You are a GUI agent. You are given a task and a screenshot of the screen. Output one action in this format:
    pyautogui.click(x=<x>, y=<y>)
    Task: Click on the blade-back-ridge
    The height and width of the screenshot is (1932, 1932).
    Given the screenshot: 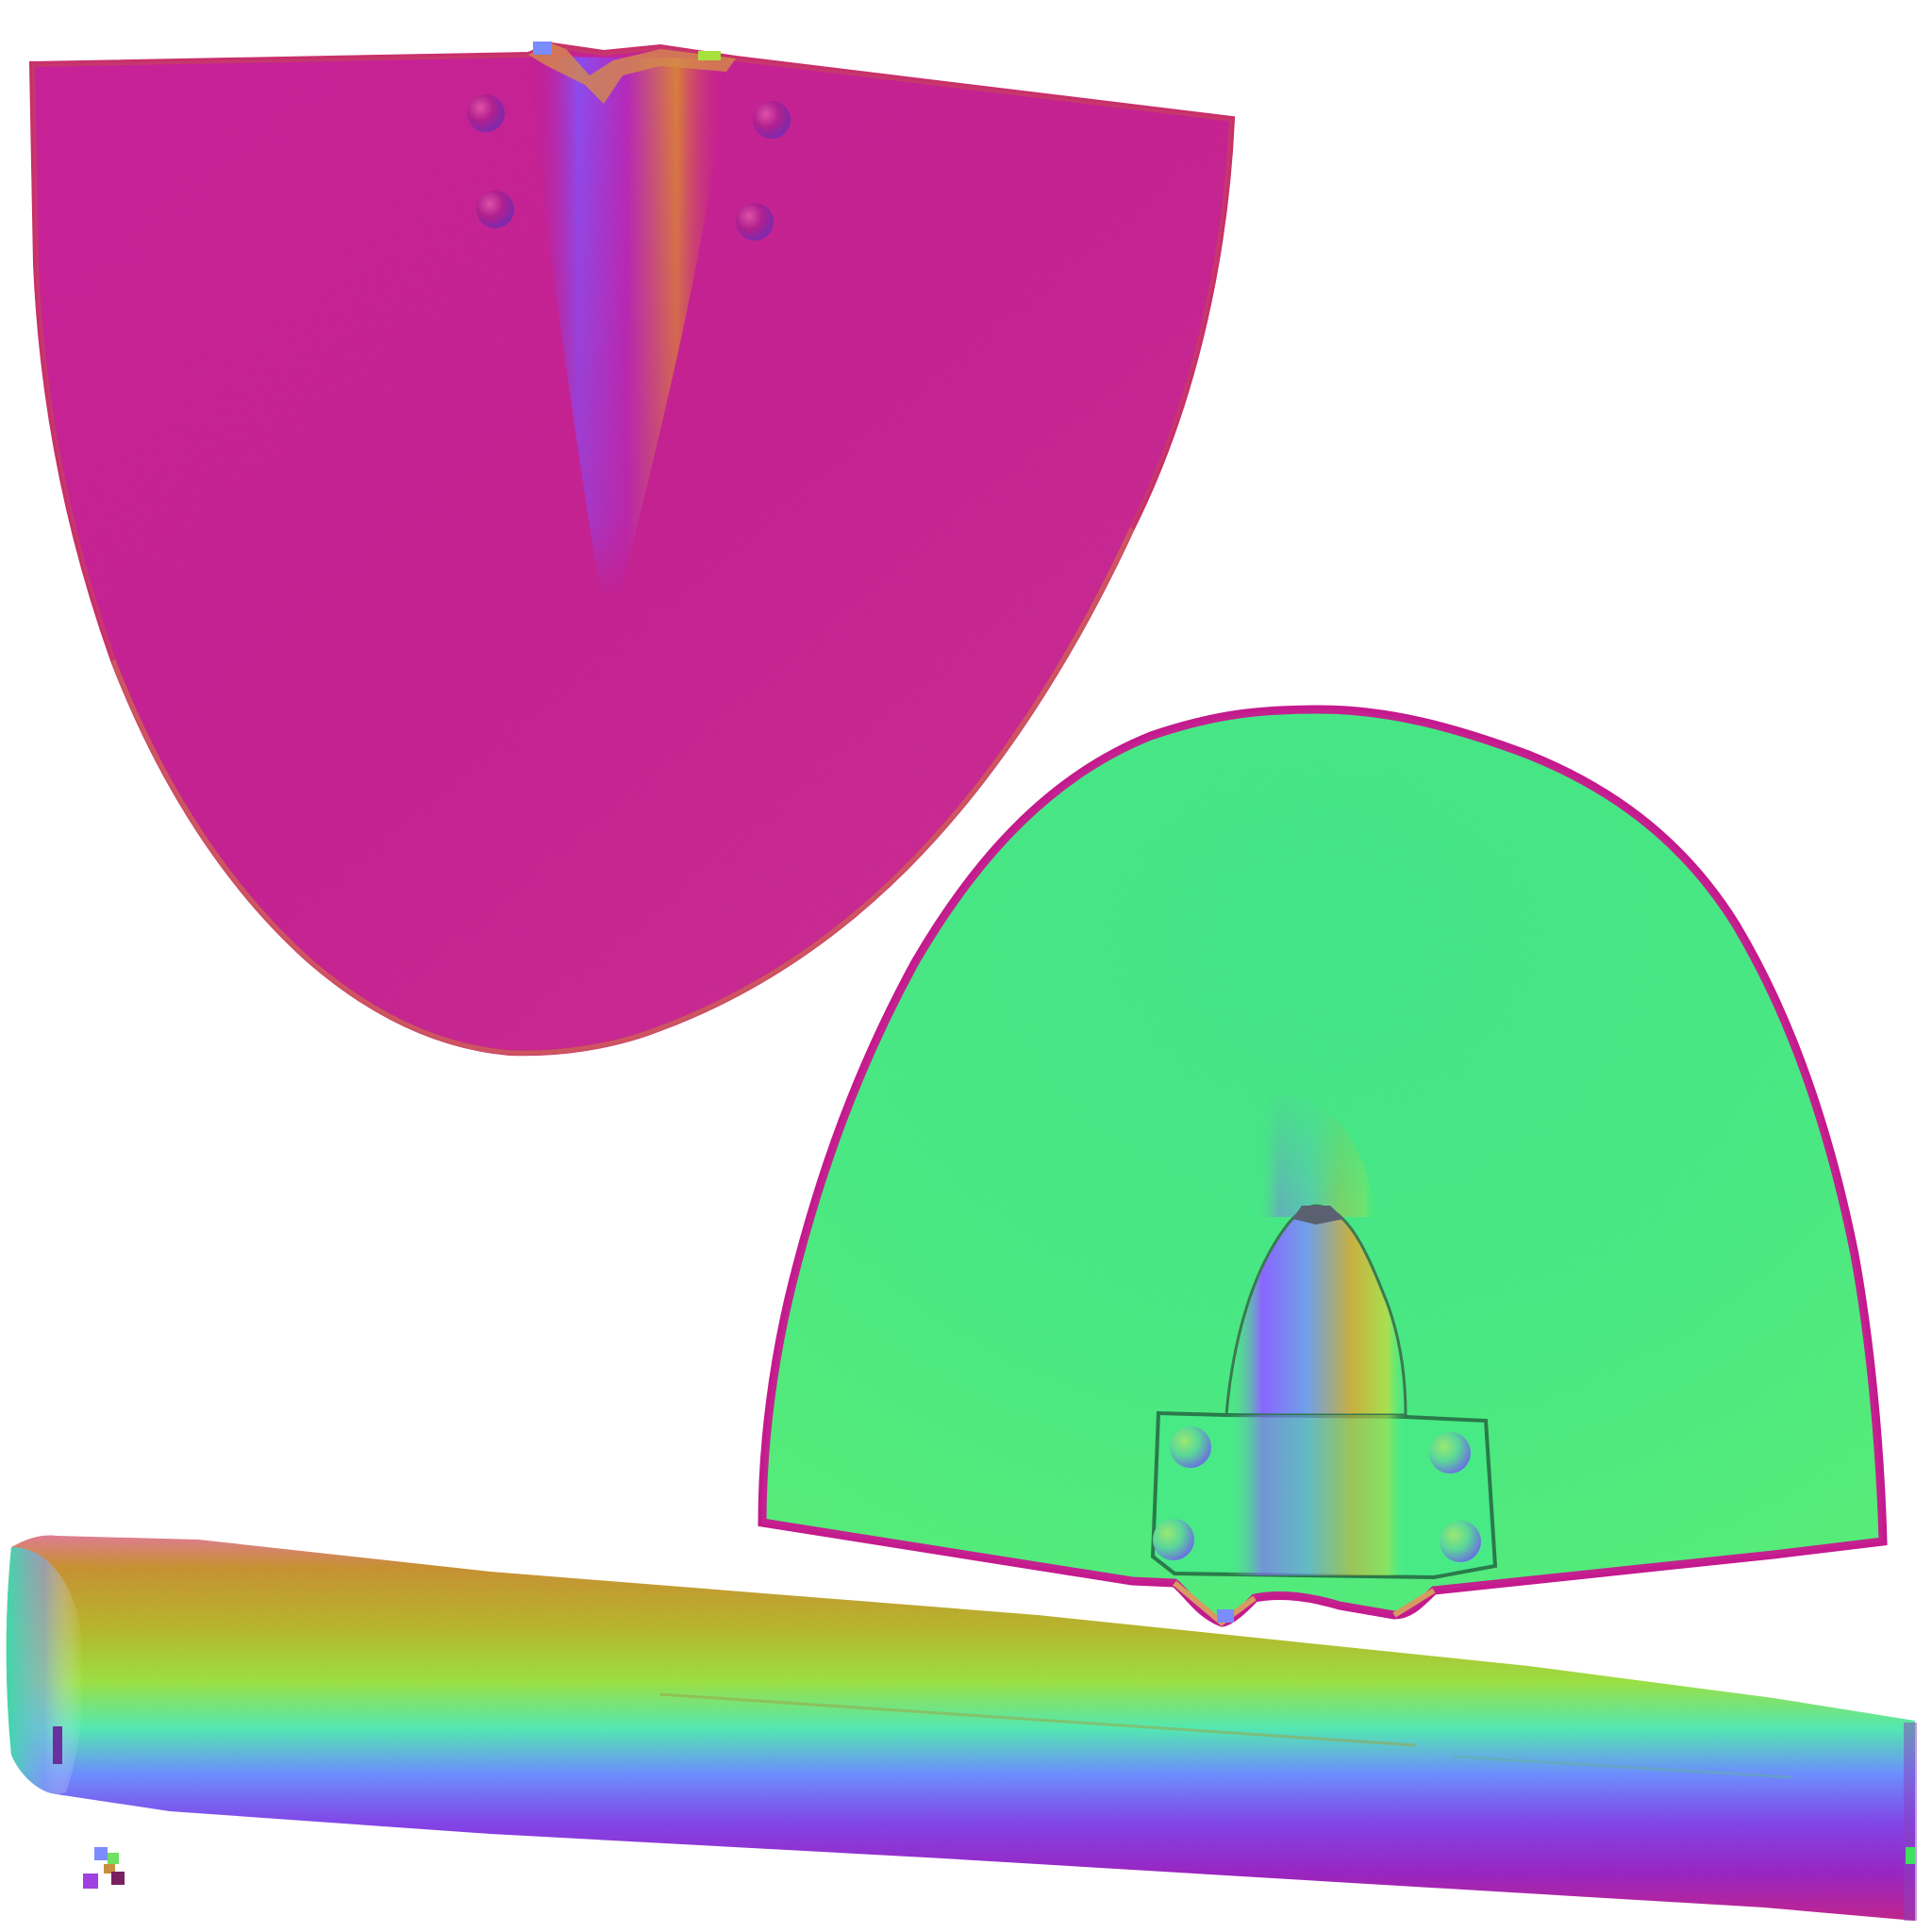 What is the action you would take?
    pyautogui.click(x=627, y=326)
    